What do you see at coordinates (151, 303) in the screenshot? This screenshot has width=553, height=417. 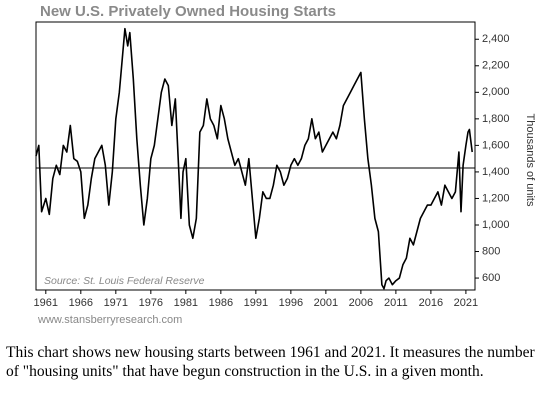 I see `x-tick-label: 1976` at bounding box center [151, 303].